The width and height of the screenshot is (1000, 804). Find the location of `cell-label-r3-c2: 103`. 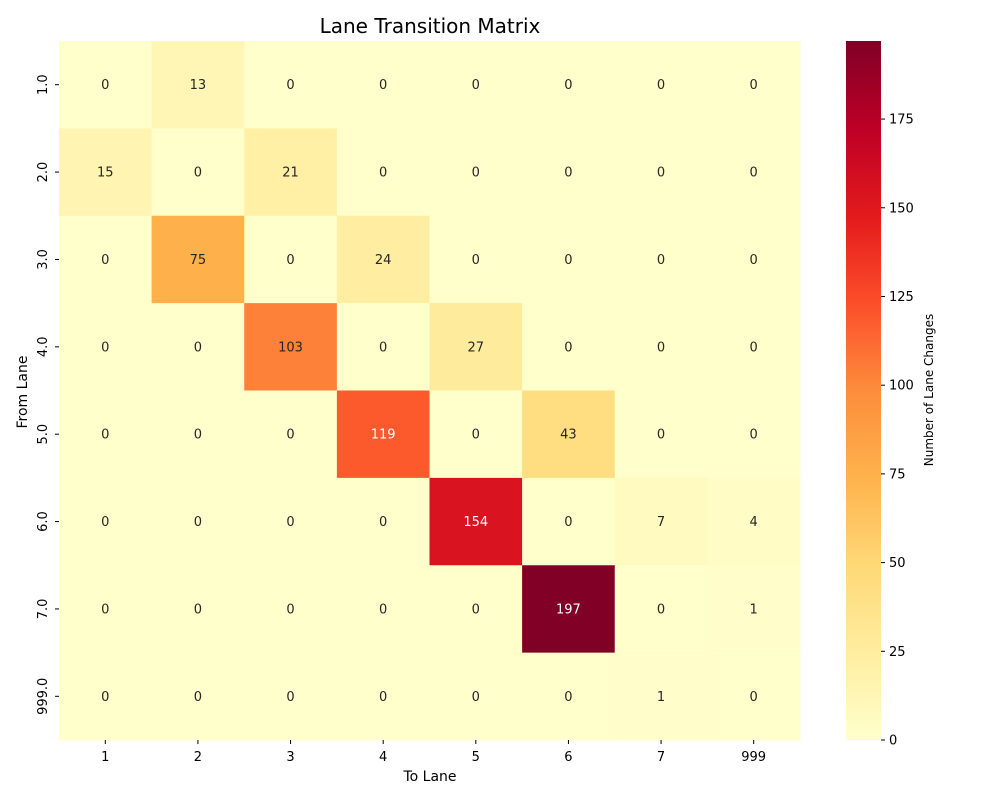

cell-label-r3-c2: 103 is located at coordinates (290, 347).